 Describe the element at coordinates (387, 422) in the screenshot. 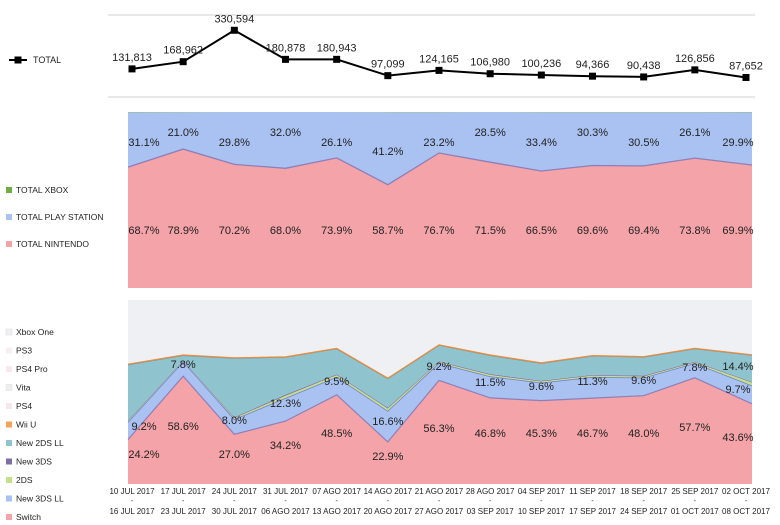

I see `new-3ds-ll-share-label: 16.6%` at that location.